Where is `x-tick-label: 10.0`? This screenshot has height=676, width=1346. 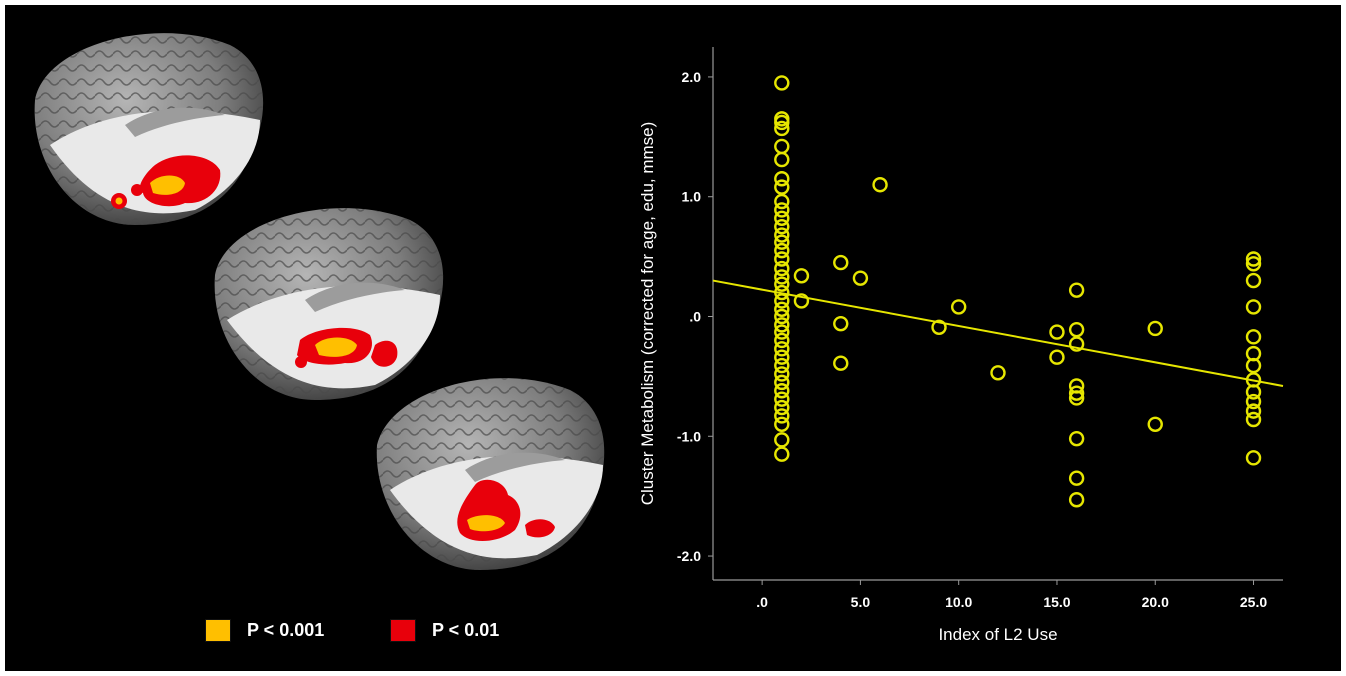
x-tick-label: 10.0 is located at coordinates (958, 602).